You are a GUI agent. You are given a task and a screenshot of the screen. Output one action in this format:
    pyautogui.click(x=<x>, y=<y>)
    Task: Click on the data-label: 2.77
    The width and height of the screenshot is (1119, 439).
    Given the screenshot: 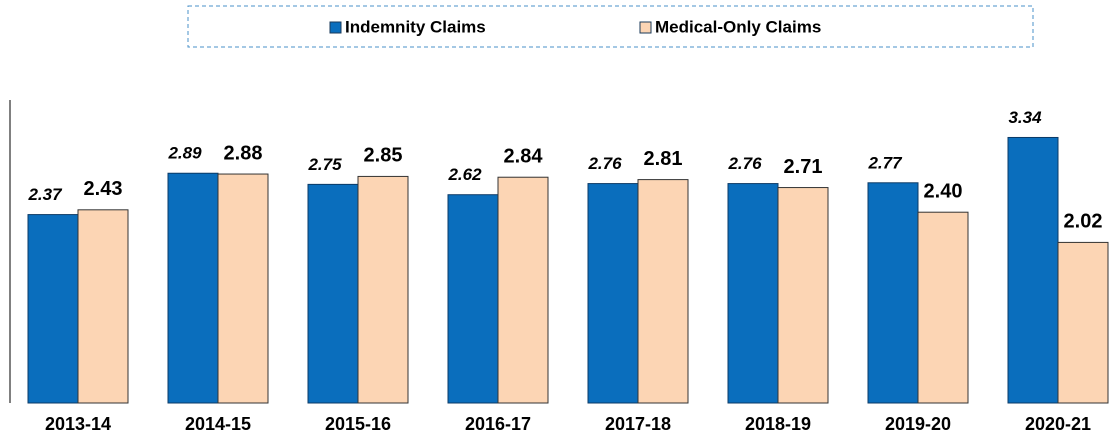 What is the action you would take?
    pyautogui.click(x=885, y=162)
    